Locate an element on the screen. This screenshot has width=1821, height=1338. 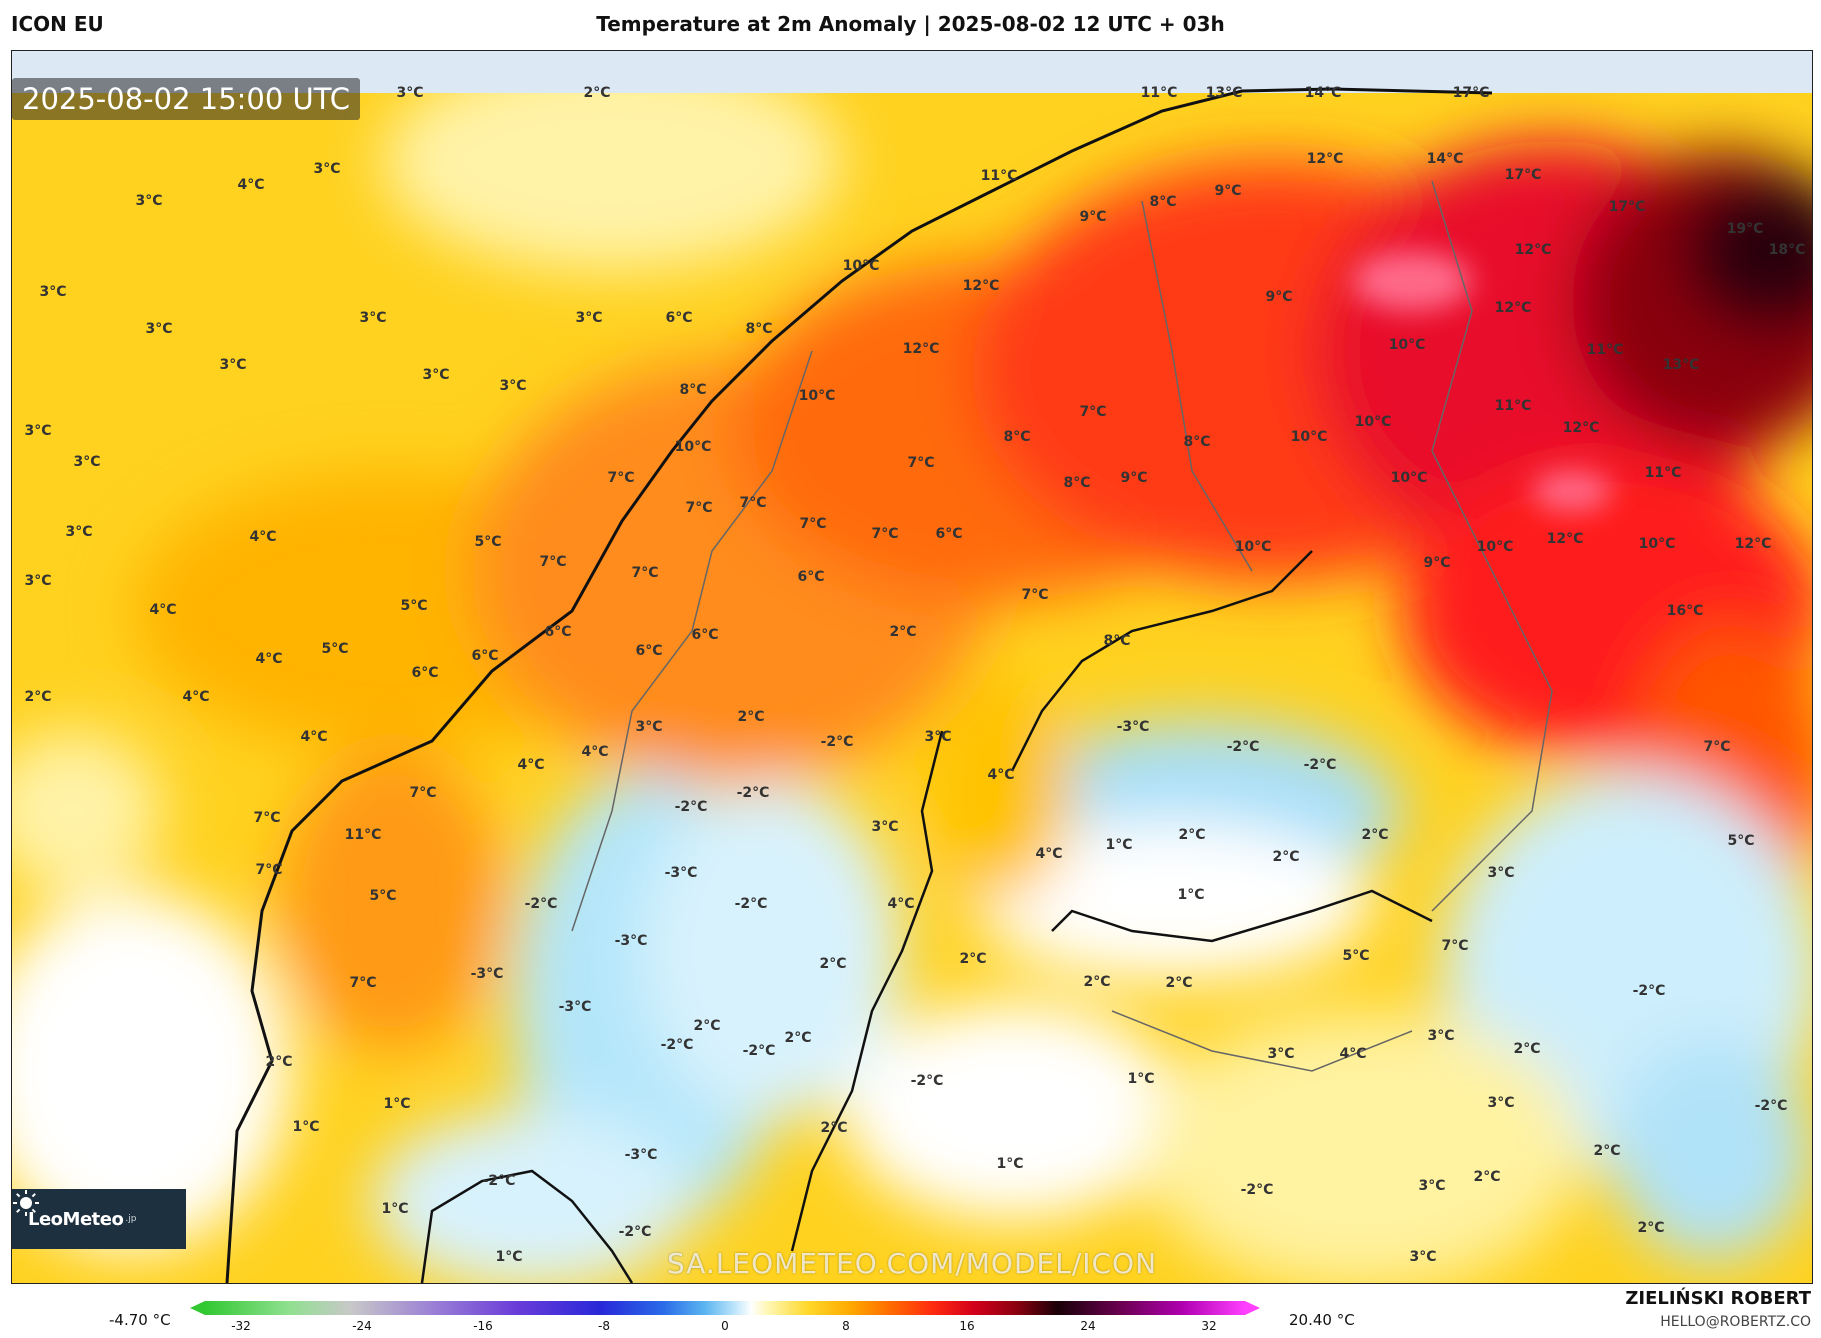
logo-text: LeoMeteo is located at coordinates (76, 1219).